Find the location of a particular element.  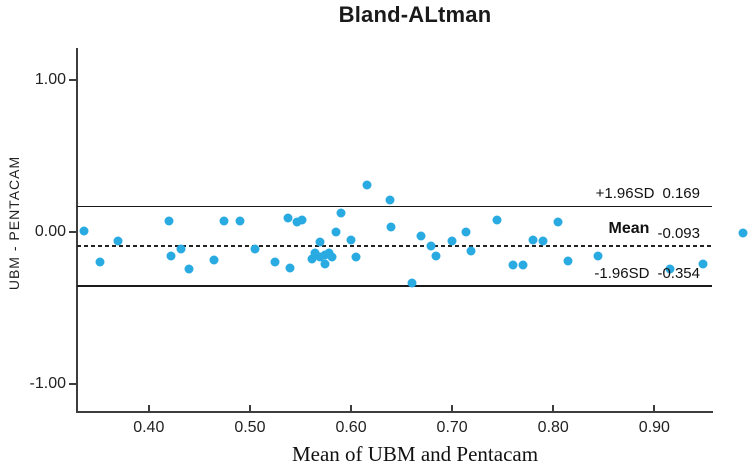

x-tick-label: 0.90 is located at coordinates (654, 427).